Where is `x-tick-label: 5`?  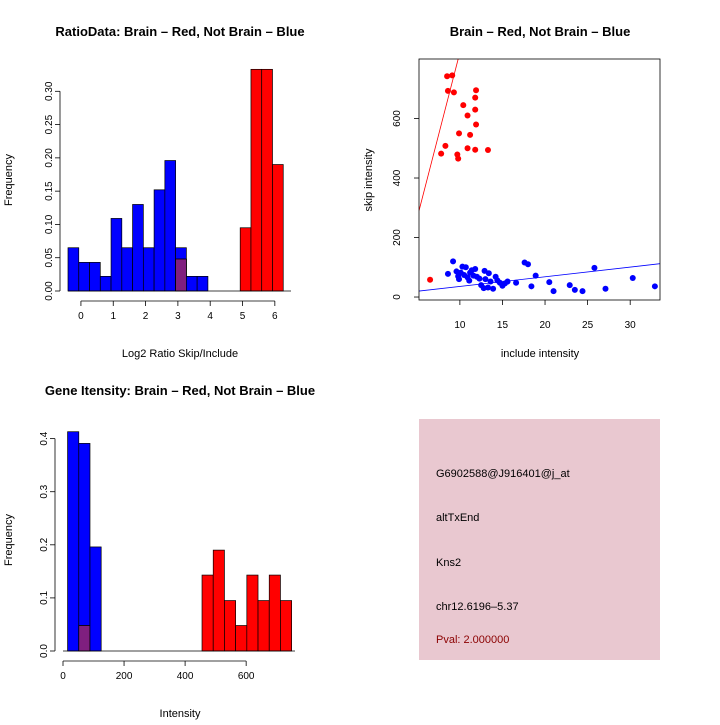
x-tick-label: 5 is located at coordinates (243, 316).